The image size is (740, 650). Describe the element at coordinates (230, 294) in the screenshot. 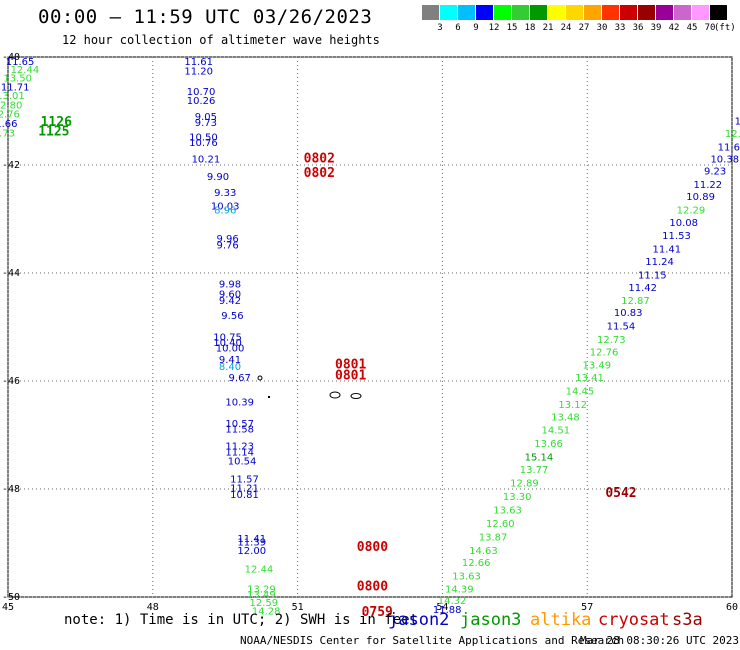

I see `wave-height-value: 9.60` at that location.